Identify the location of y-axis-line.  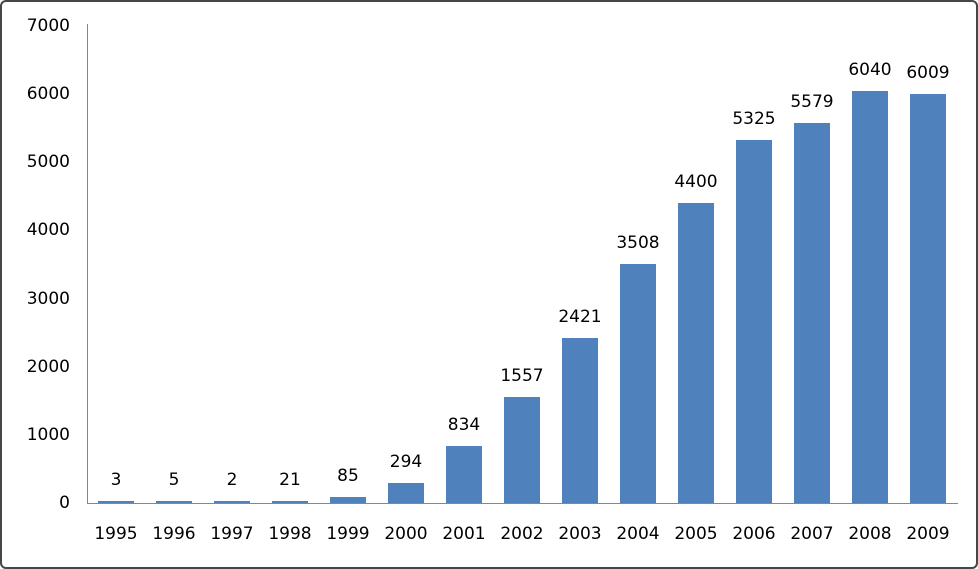
(87, 263).